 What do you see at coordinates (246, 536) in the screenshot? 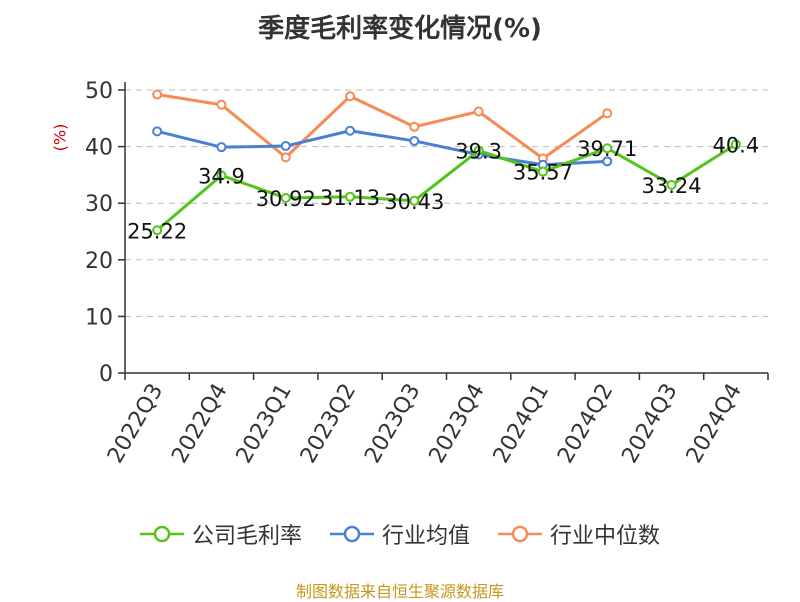
I see `legend-label-company: 公司毛利率` at bounding box center [246, 536].